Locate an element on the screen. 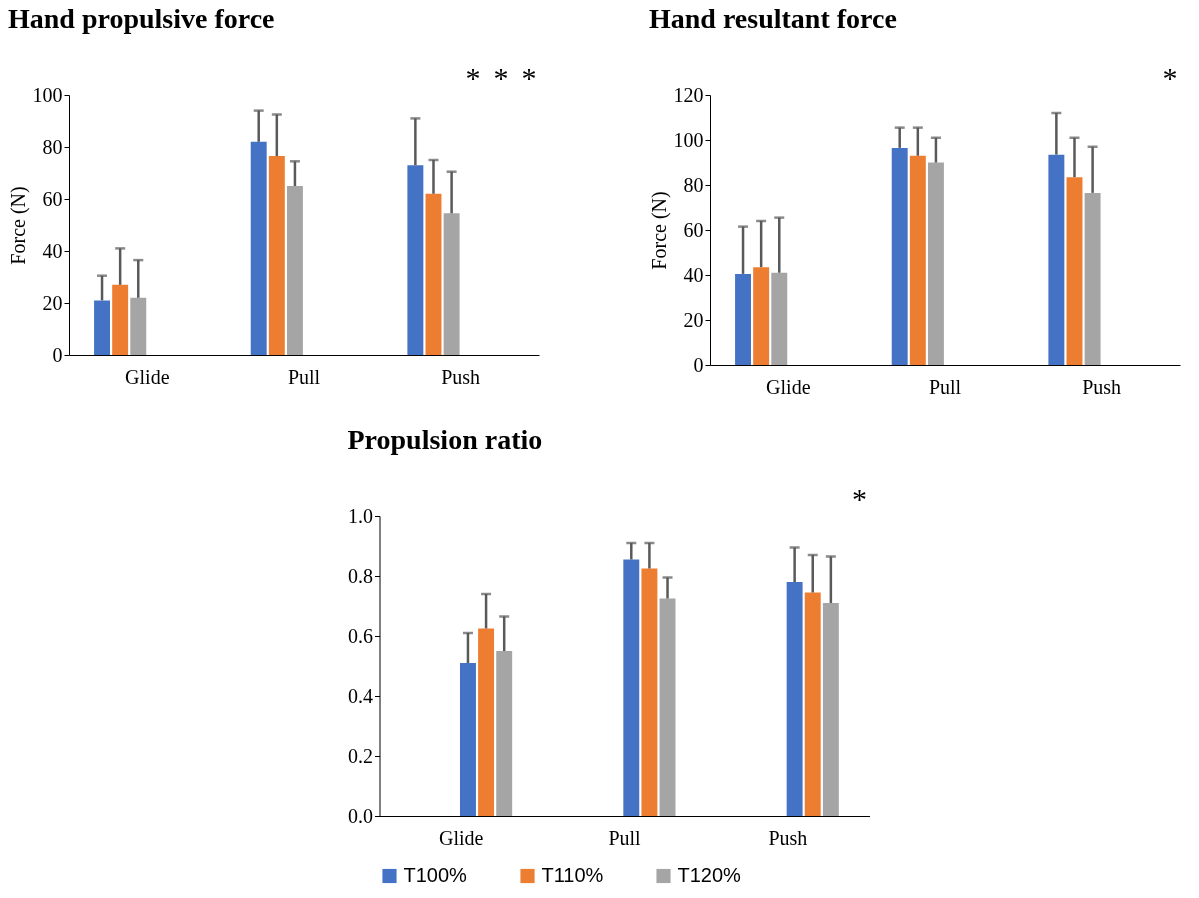  legend-label: T100% is located at coordinates (435, 875).